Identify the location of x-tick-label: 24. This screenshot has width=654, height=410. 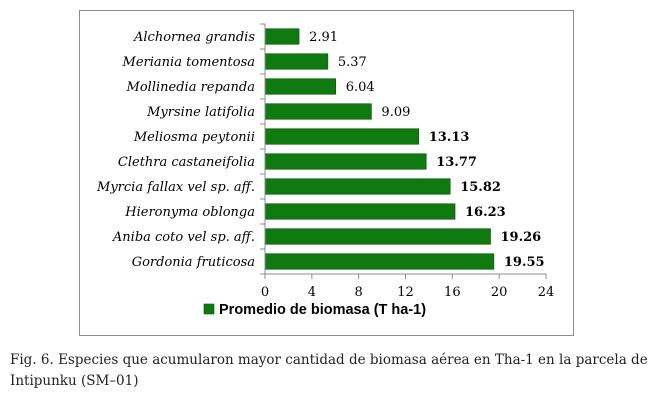
(546, 292).